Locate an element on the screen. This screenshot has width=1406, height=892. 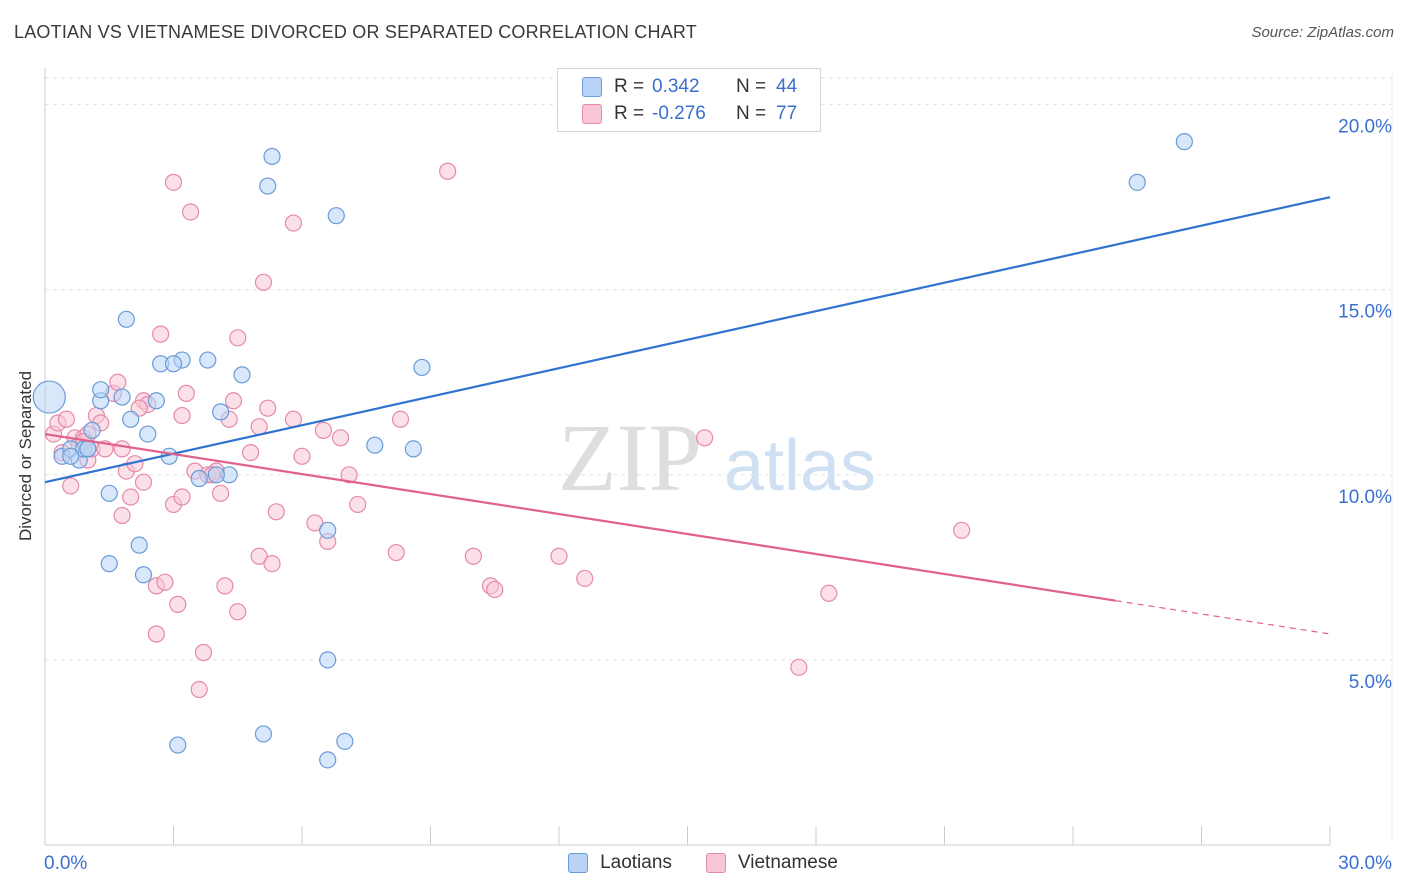
watermark-zip: ZIP is located at coordinates (630, 457).